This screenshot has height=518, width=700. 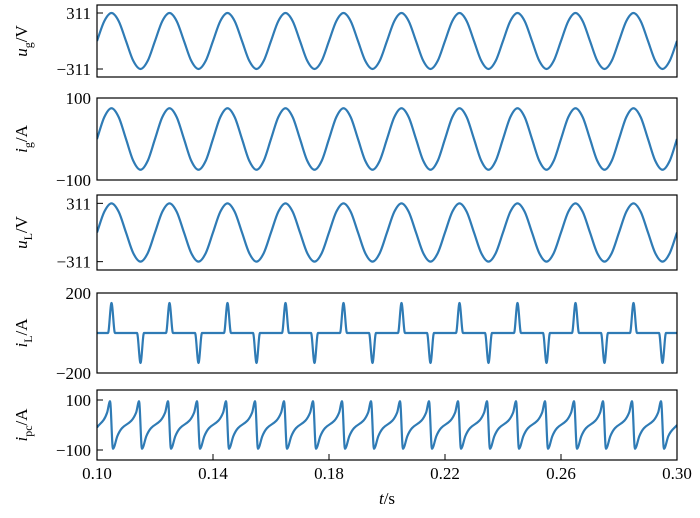 I want to click on y-tick-label: −200, so click(x=73, y=373).